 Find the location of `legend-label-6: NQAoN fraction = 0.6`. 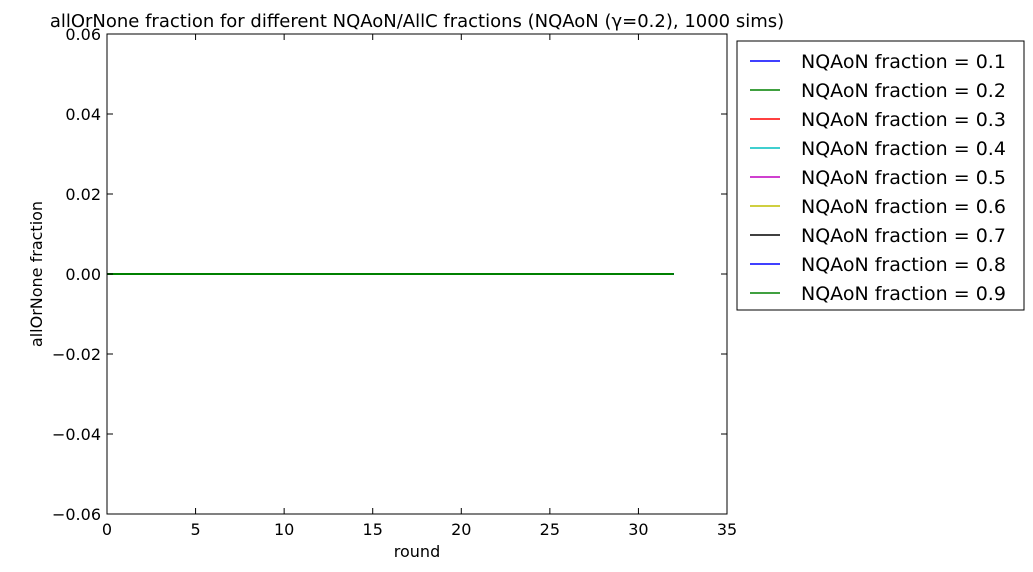

legend-label-6: NQAoN fraction = 0.6 is located at coordinates (903, 207).